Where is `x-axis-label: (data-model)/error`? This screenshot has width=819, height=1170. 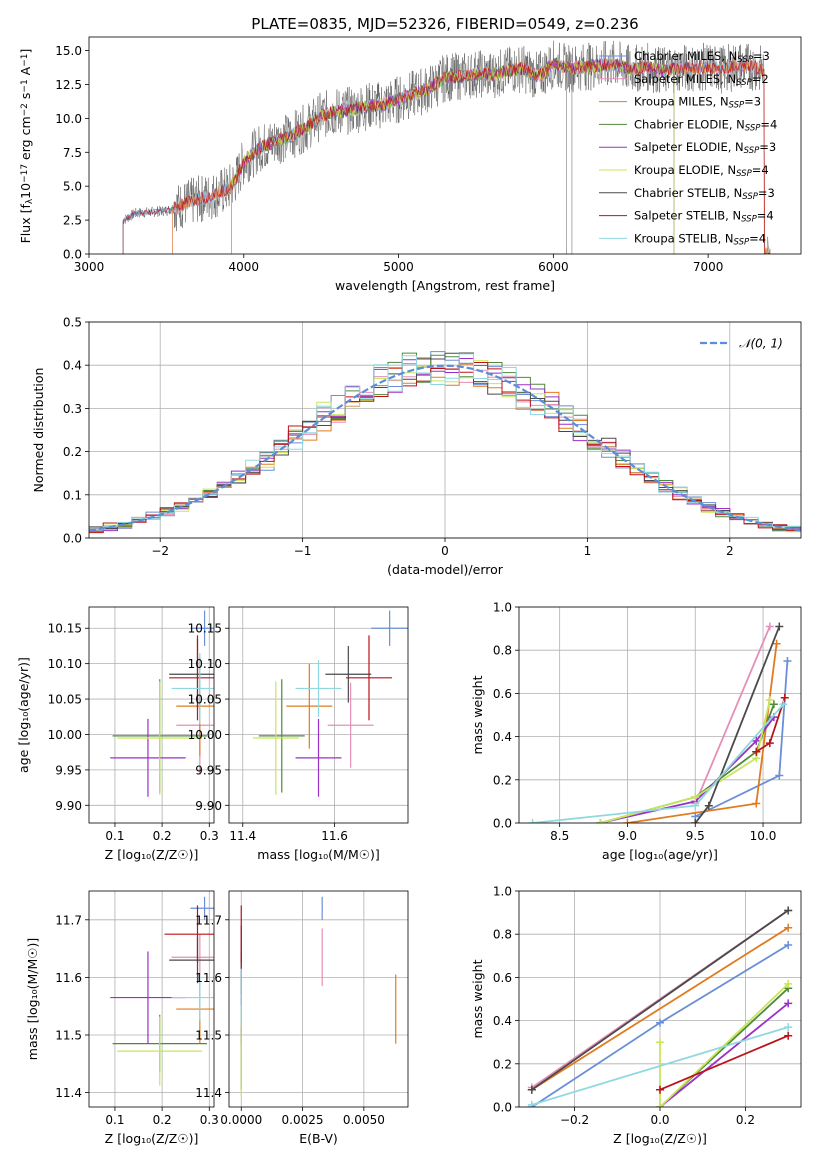 x-axis-label: (data-model)/error is located at coordinates (445, 569).